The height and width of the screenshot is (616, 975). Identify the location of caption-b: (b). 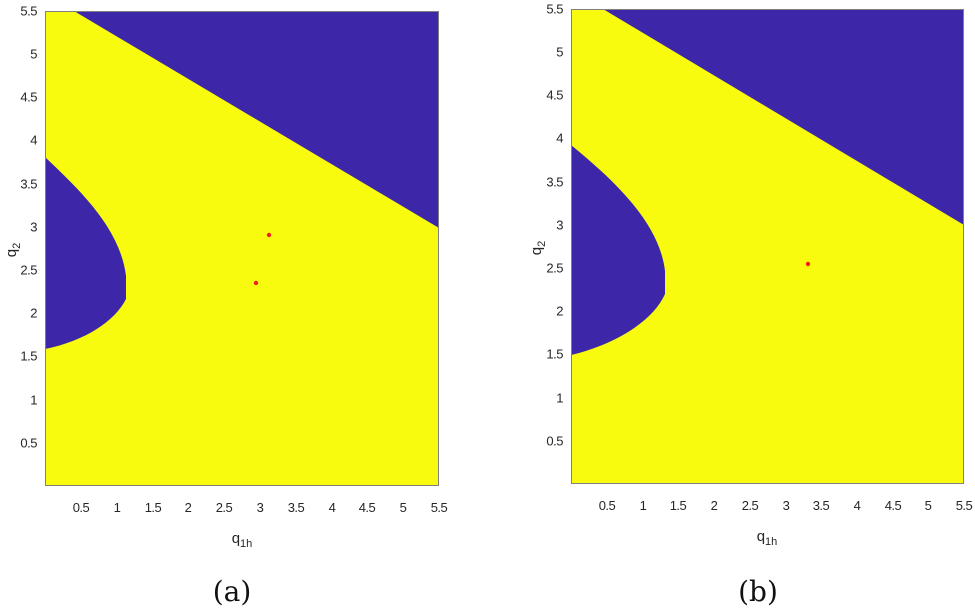
(758, 591).